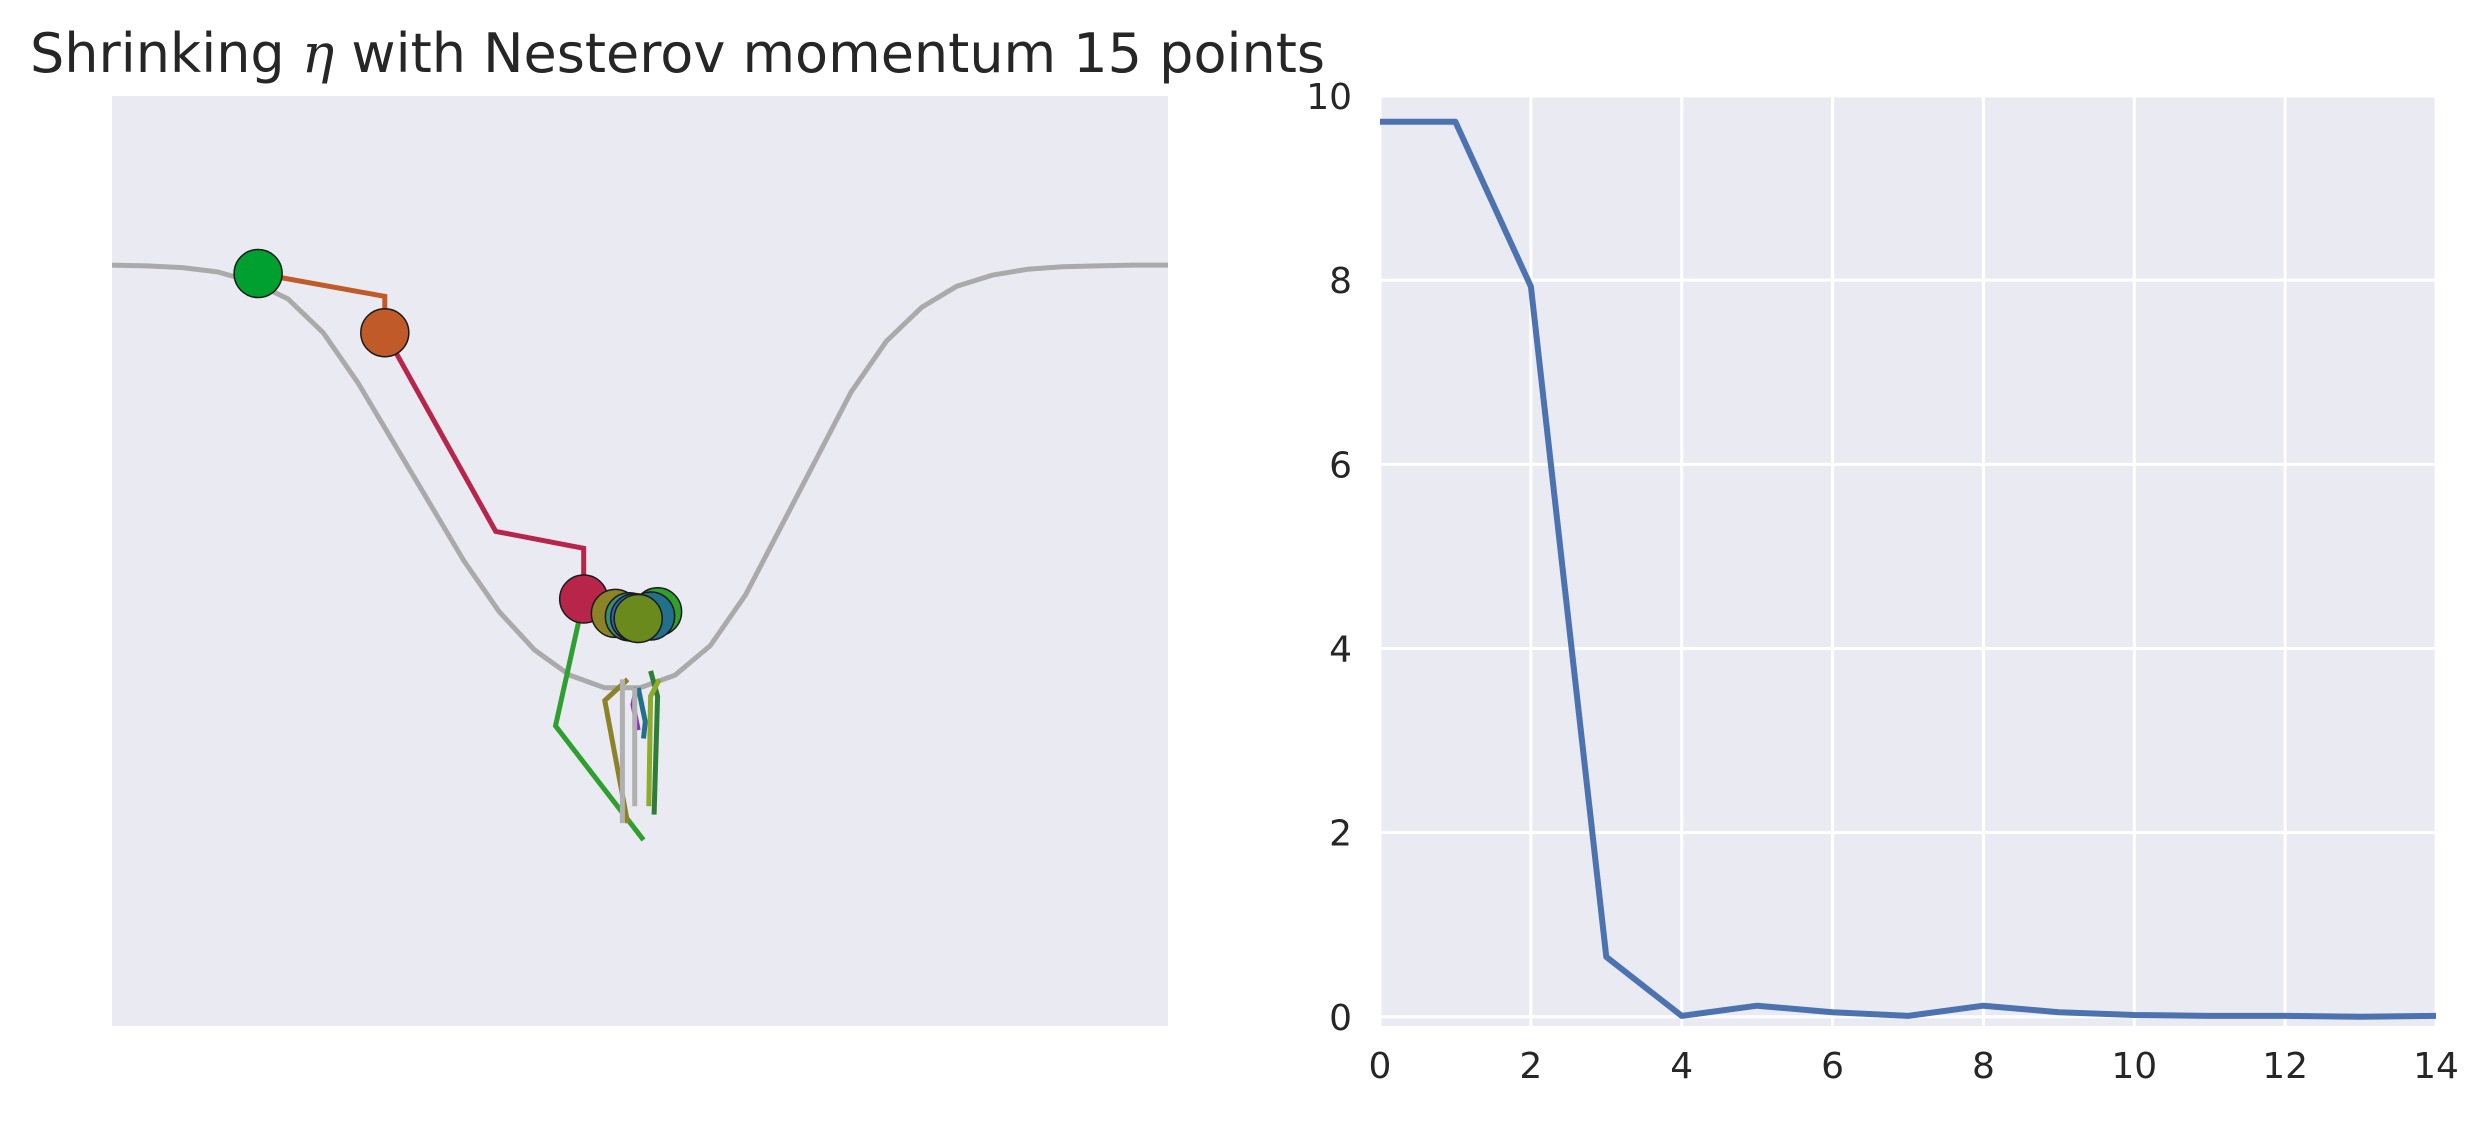 This screenshot has width=2489, height=1123. What do you see at coordinates (2285, 1066) in the screenshot?
I see `x-tick-label: 12` at bounding box center [2285, 1066].